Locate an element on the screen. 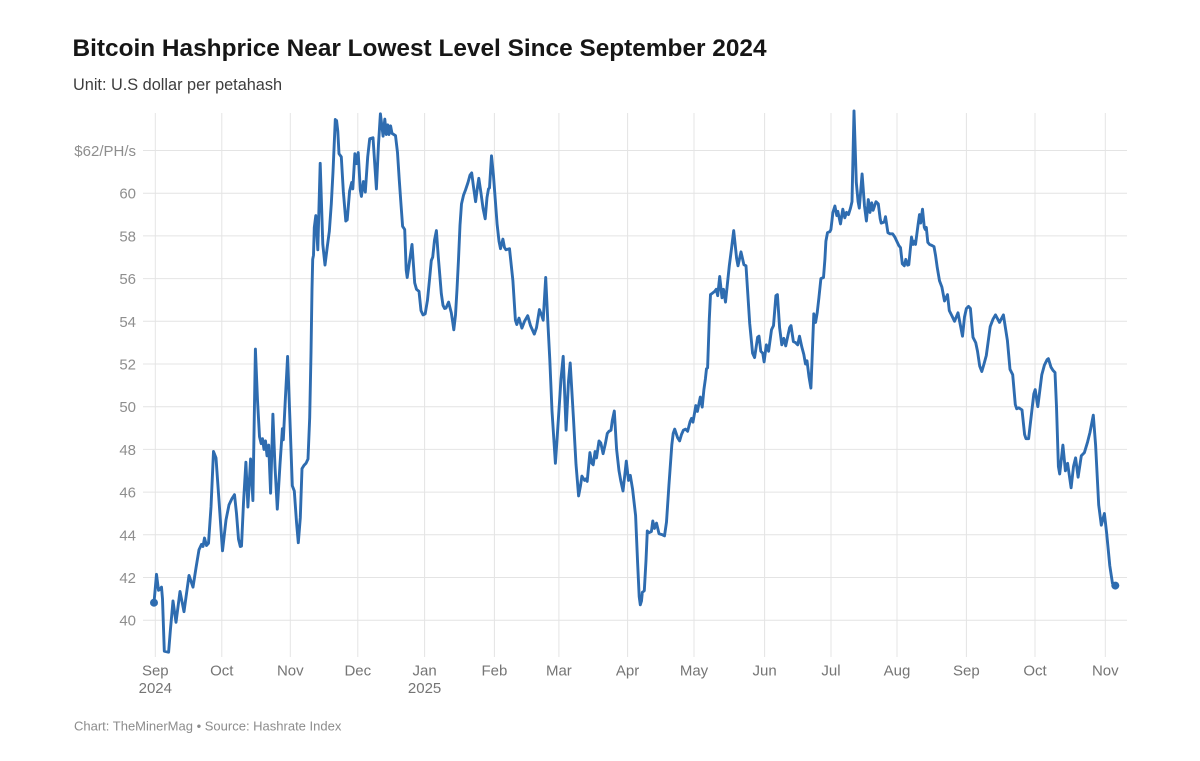 The height and width of the screenshot is (761, 1200). svg-text: Dec is located at coordinates (357, 671).